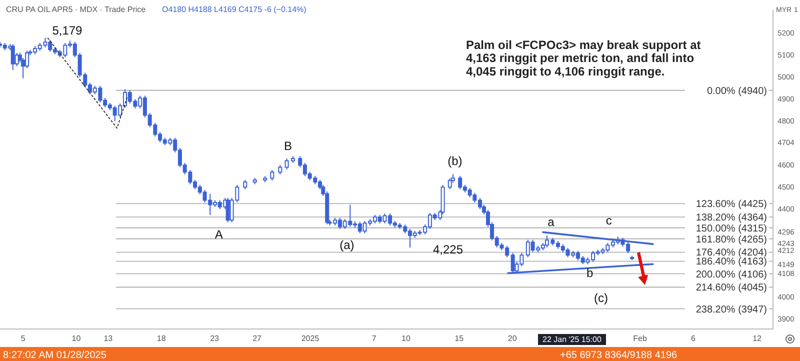  What do you see at coordinates (23, 338) in the screenshot?
I see `x-tick-label: 5` at bounding box center [23, 338].